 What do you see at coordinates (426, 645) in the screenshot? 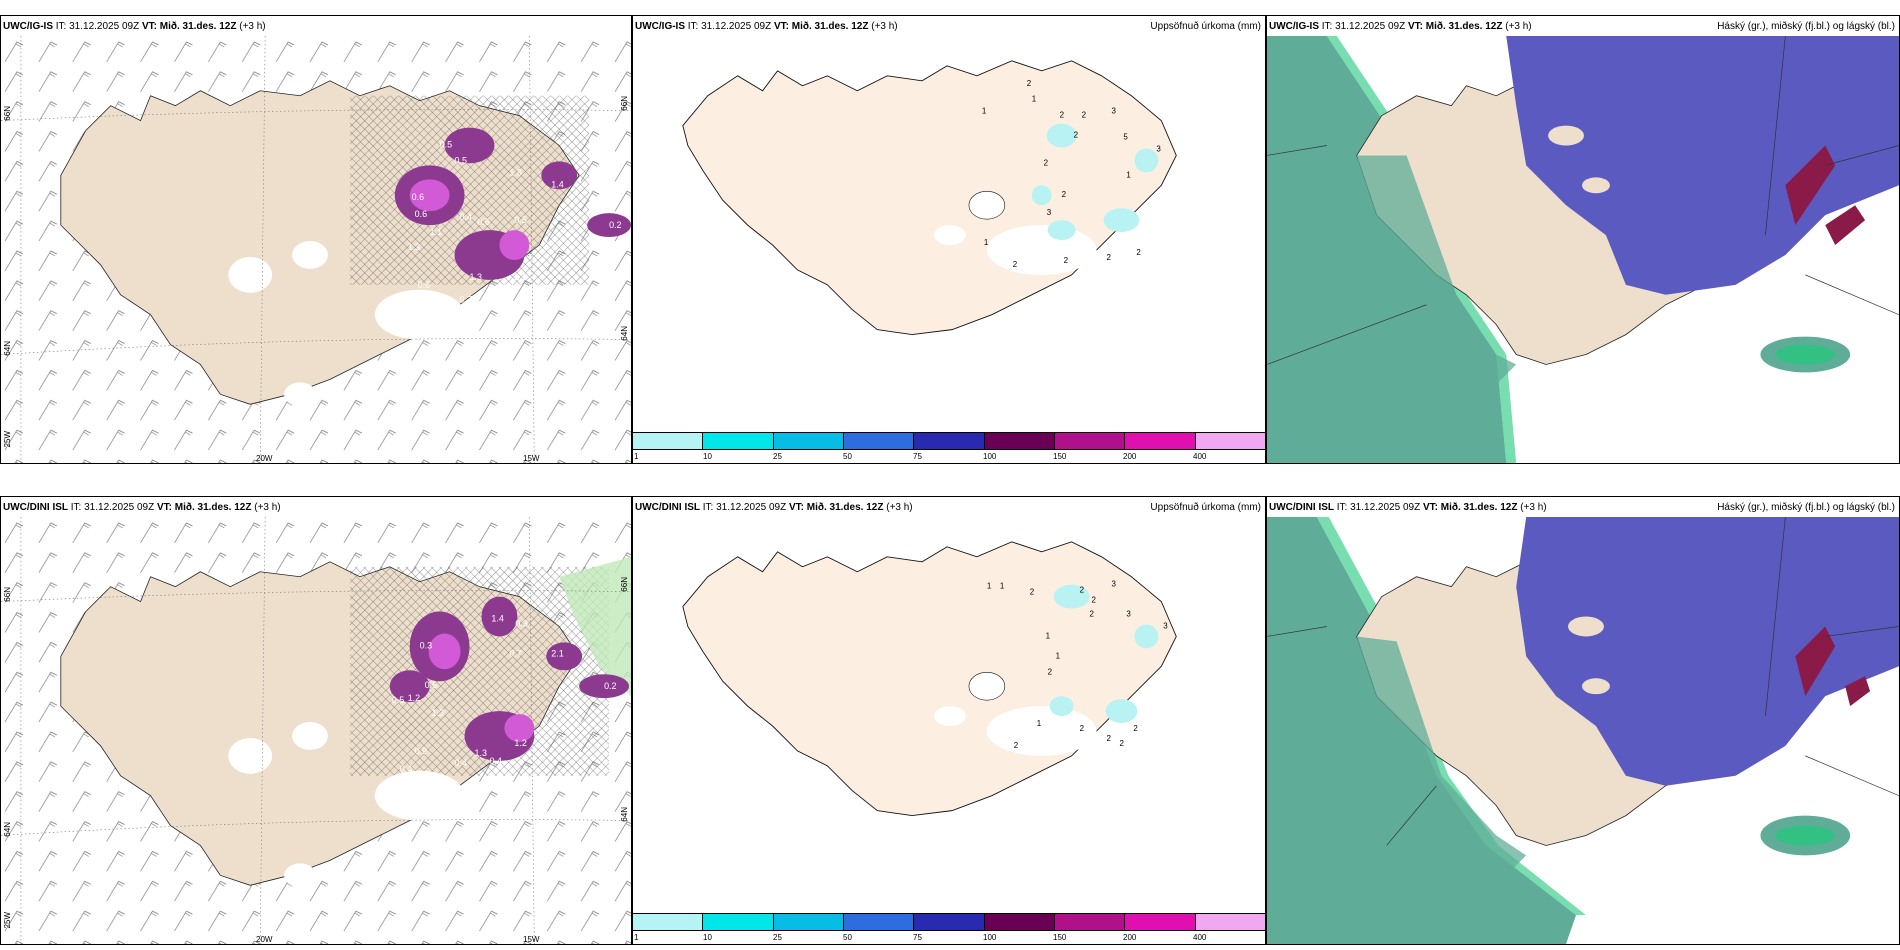
I see `precip-label: 0.3` at bounding box center [426, 645].